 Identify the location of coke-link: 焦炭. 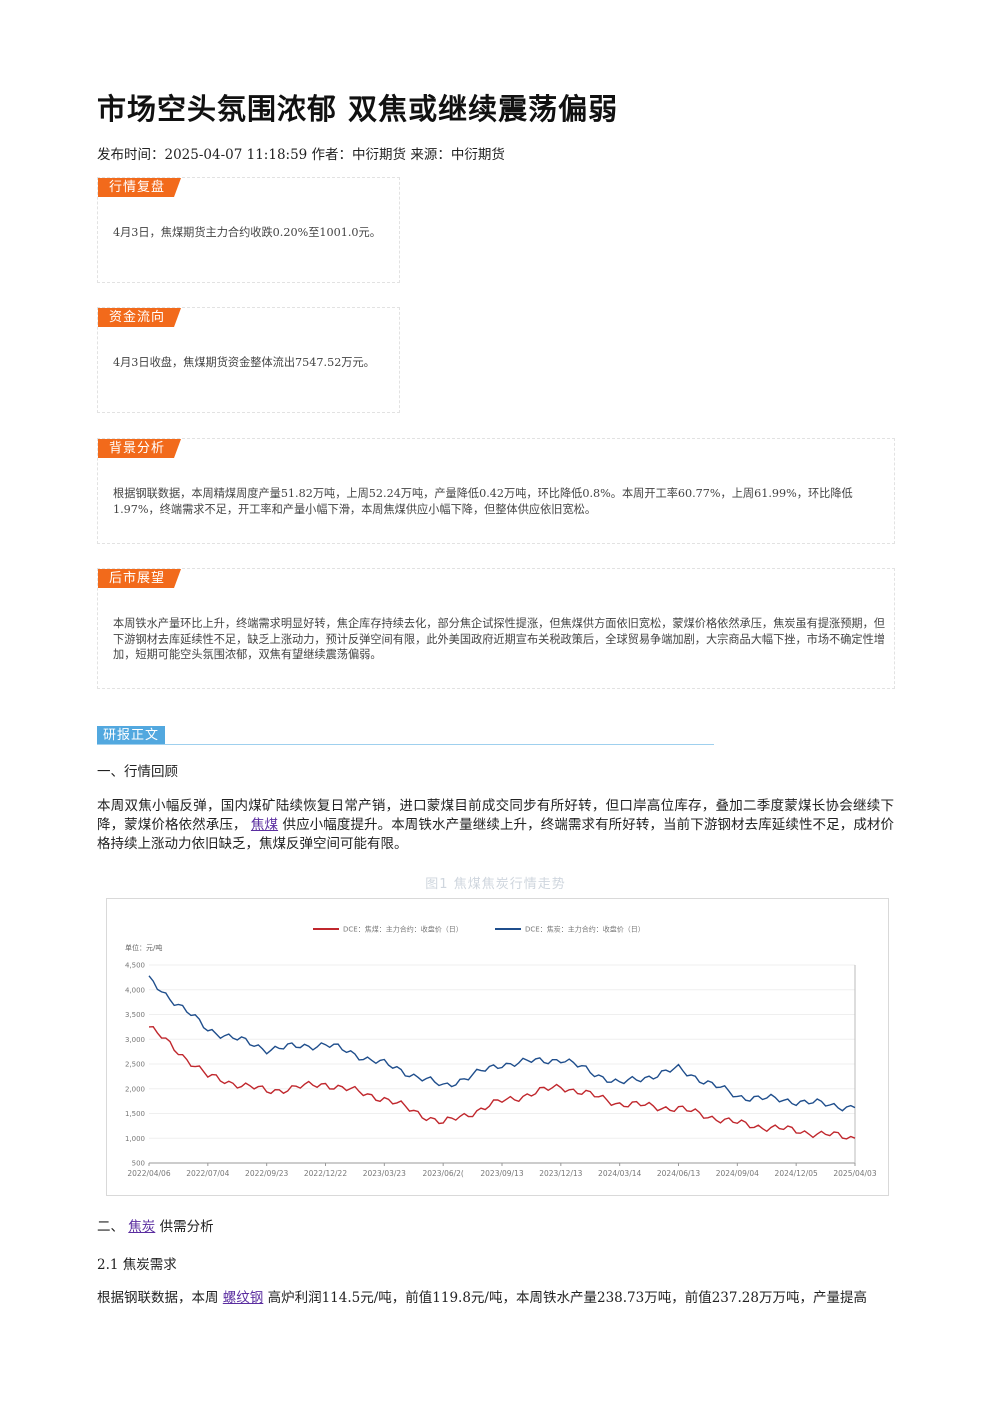
(142, 1227).